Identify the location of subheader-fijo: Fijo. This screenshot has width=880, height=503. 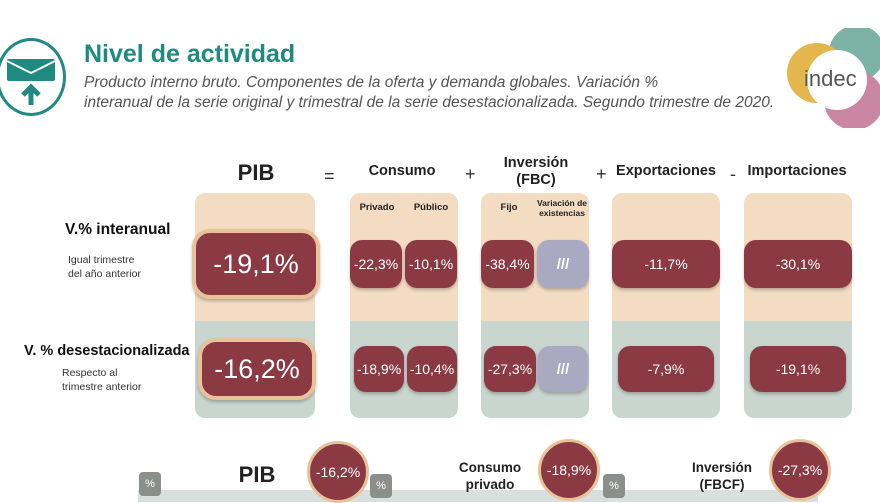
(509, 207).